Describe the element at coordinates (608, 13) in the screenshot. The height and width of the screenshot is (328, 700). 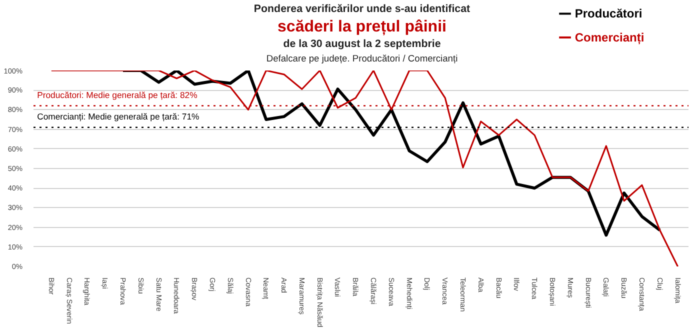
I see `legend-label: Producători` at that location.